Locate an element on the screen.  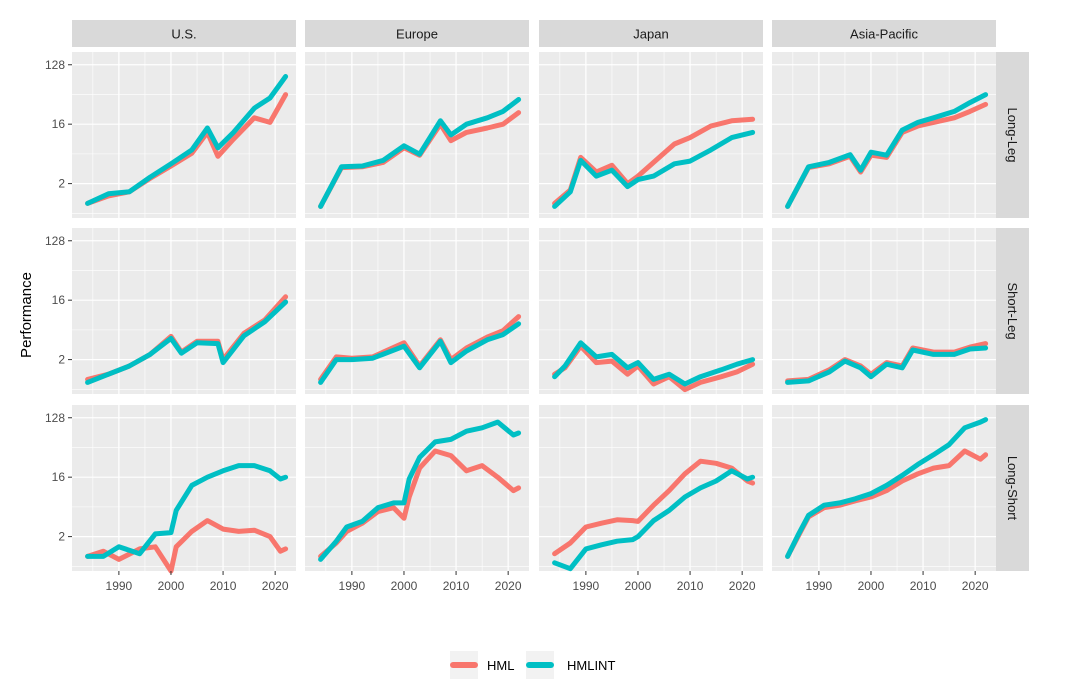
panel-japan-long-short is located at coordinates (651, 488).